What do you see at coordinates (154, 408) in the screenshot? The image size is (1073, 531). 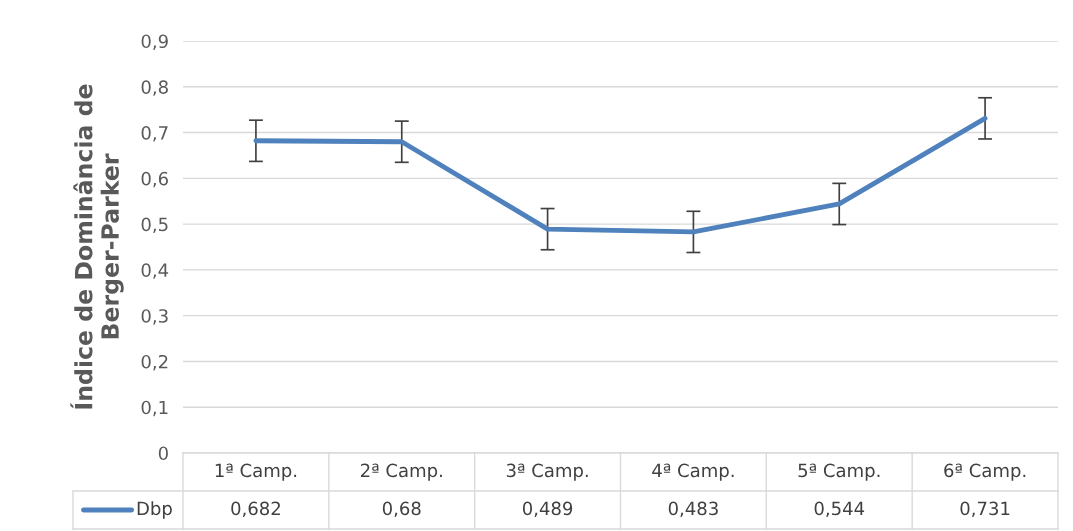 I see `y-tick-label: 0,1` at bounding box center [154, 408].